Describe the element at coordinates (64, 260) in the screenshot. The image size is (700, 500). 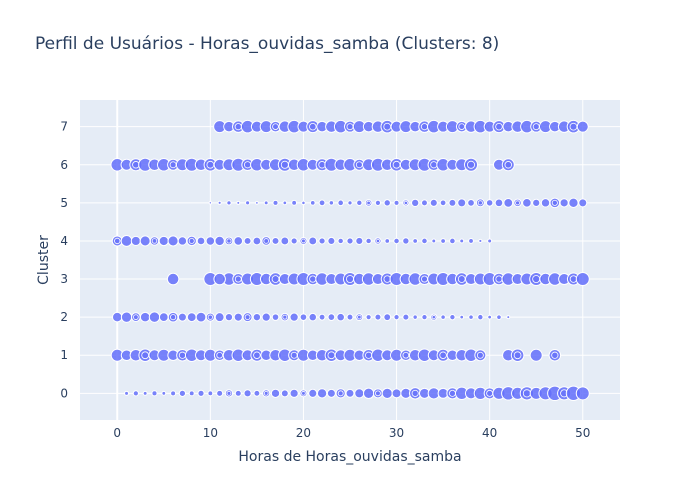
I see `y-axis-ticks: 0 1 2 3 4 5 6 7` at that location.